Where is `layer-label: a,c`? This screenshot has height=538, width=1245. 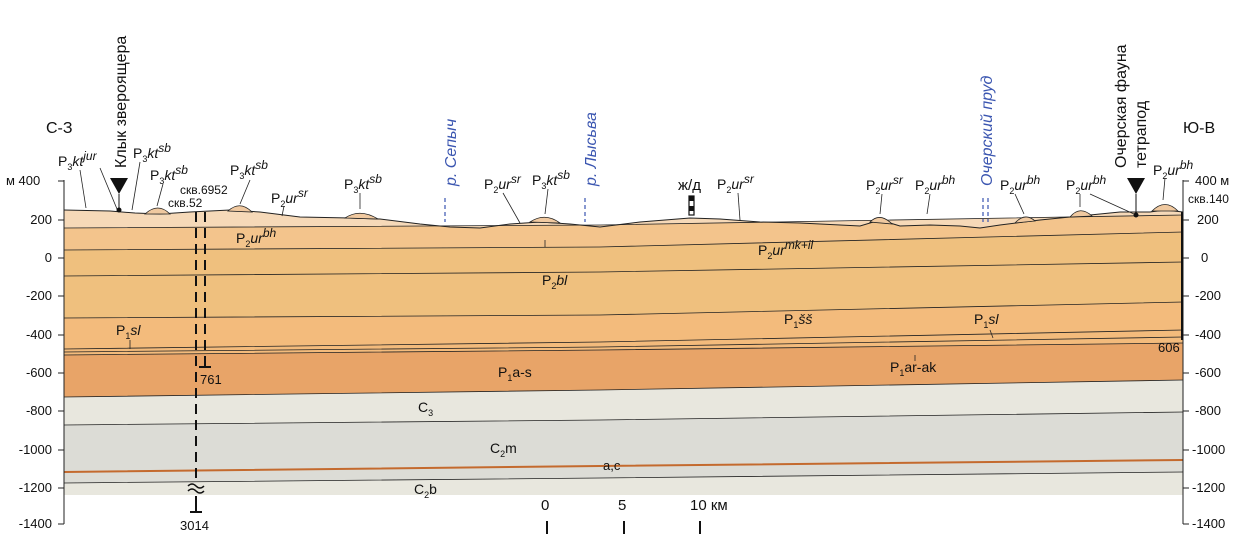
layer-label: a,c is located at coordinates (612, 465).